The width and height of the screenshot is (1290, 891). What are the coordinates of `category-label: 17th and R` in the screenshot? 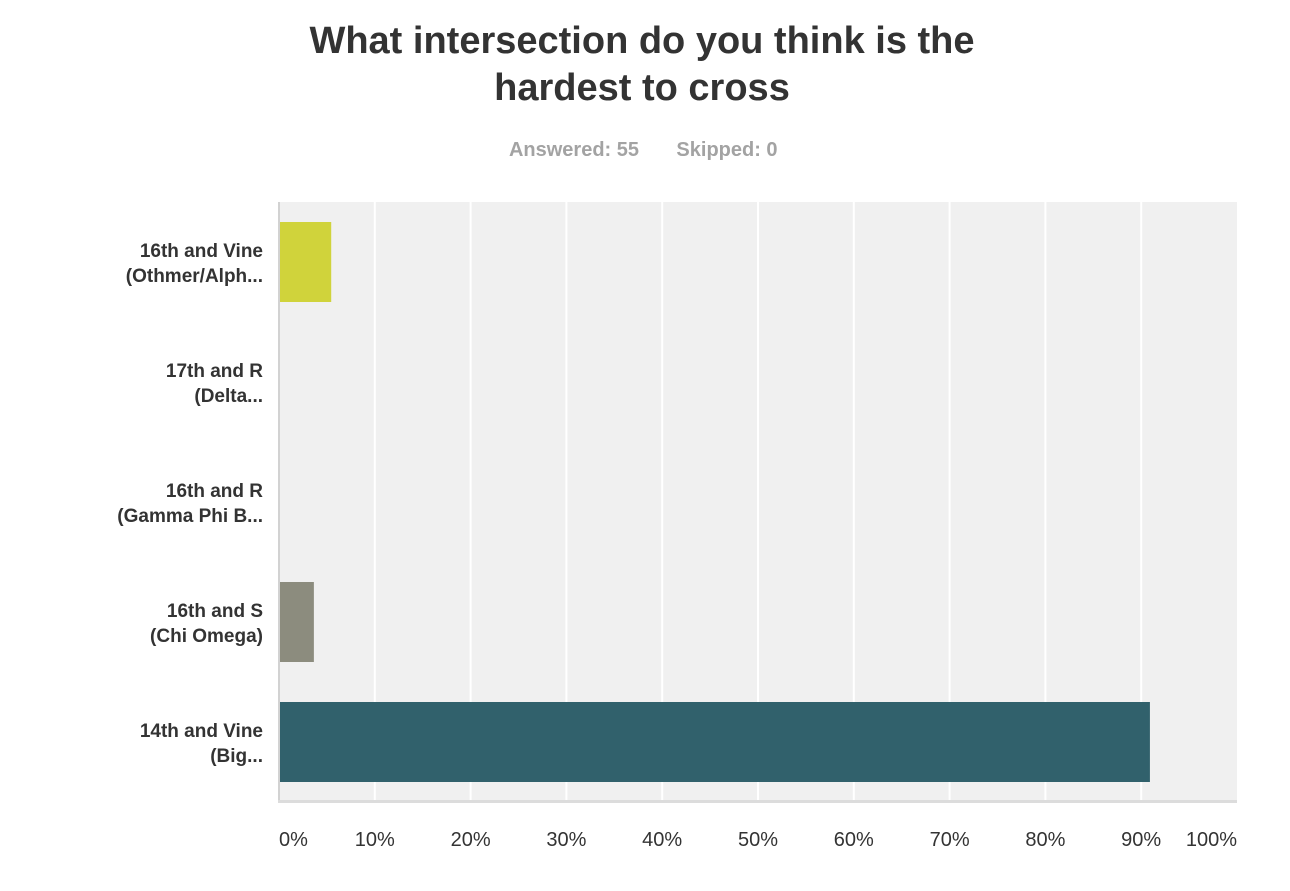 It's located at (214, 371).